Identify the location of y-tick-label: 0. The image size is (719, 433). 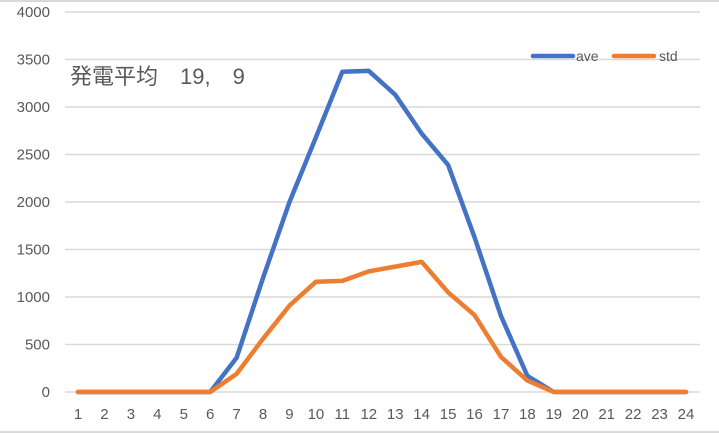
(46, 392).